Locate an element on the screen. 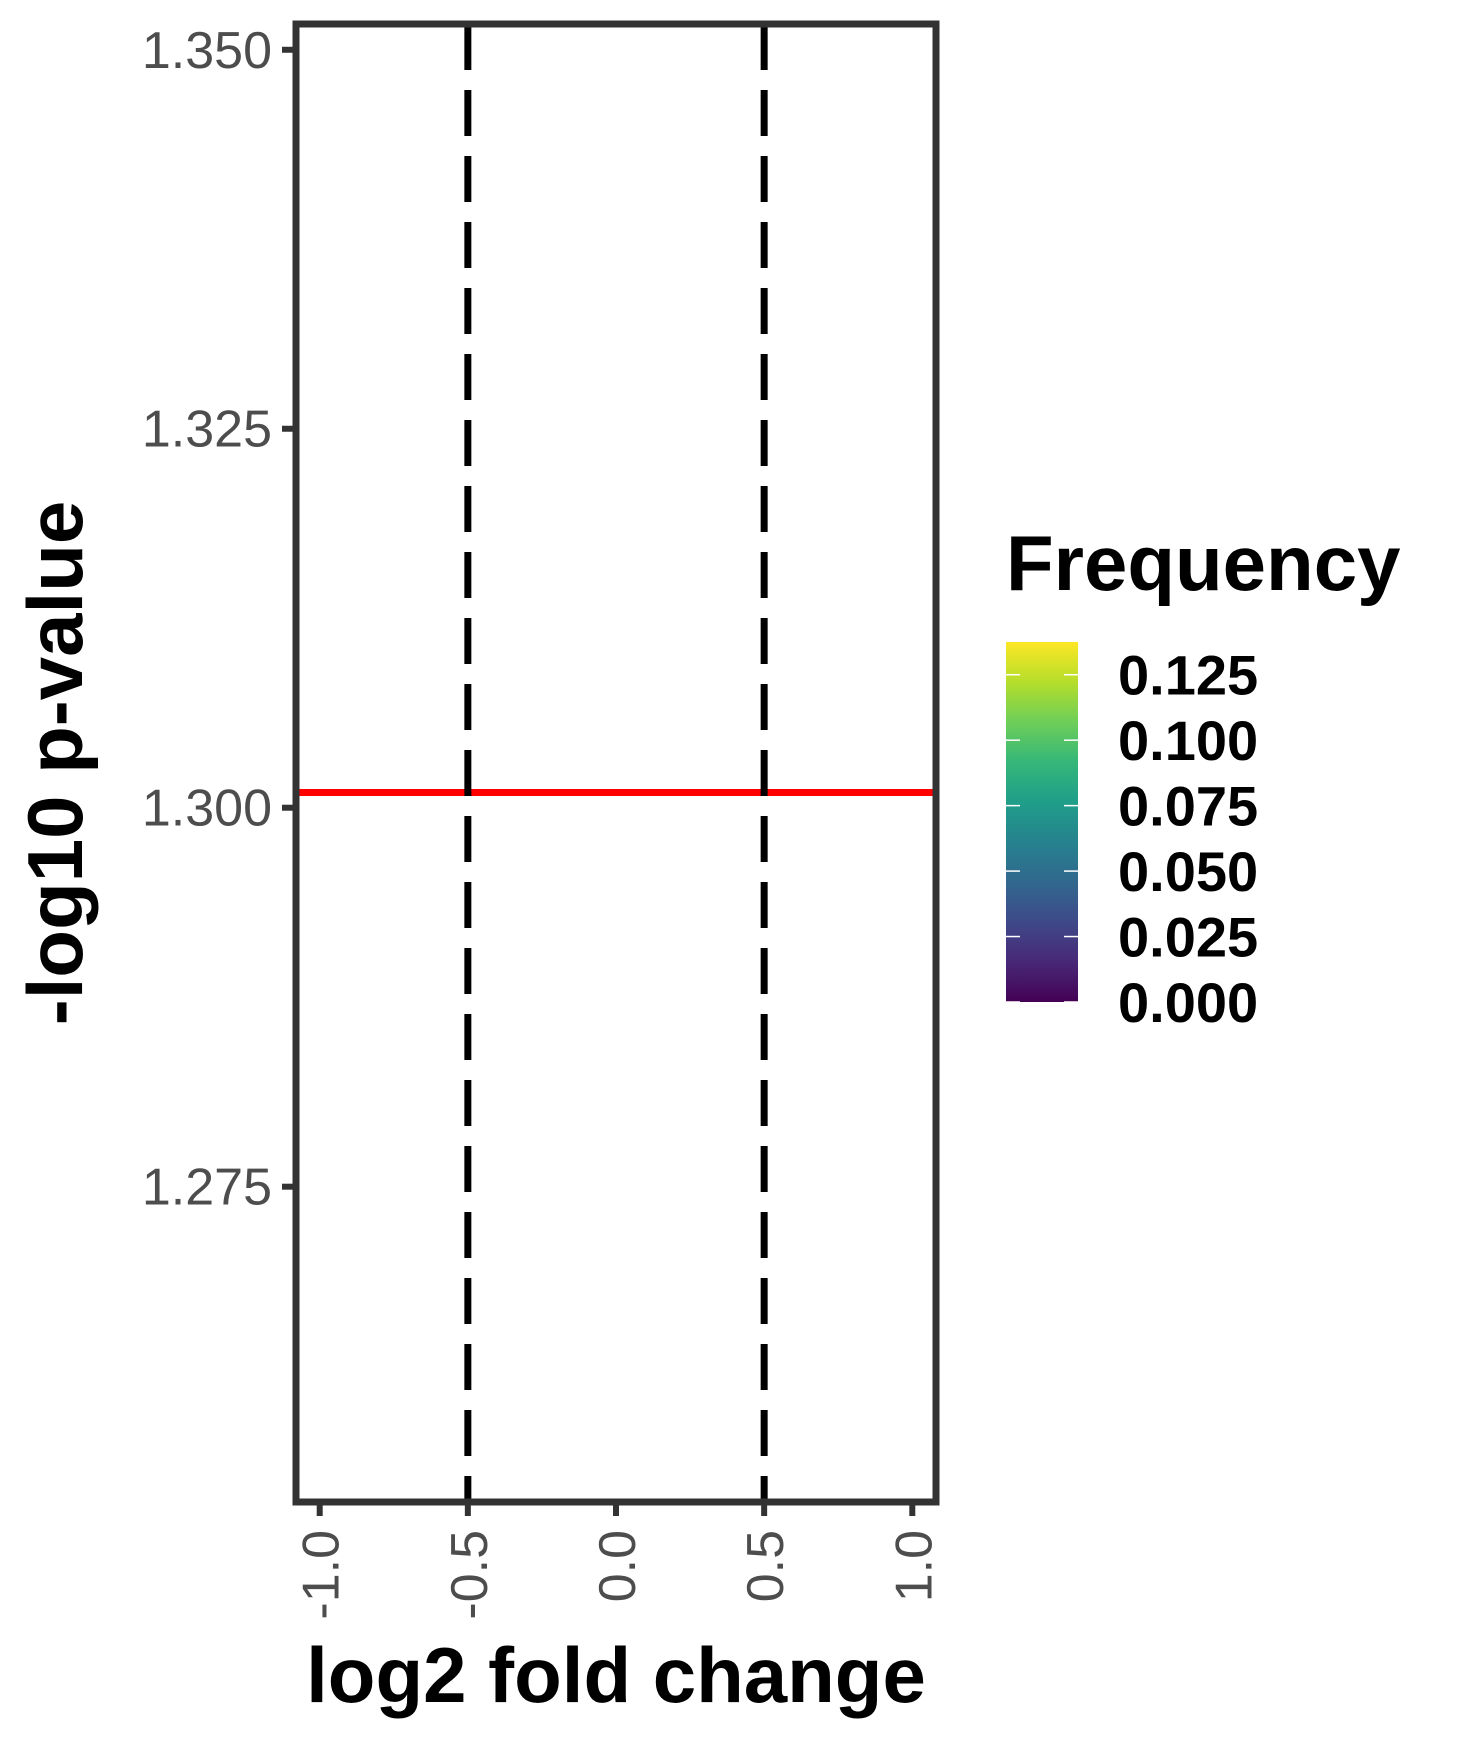  x-axis: -1.0 -0.5 0.0 0.5 1.0 is located at coordinates (618, 1561).